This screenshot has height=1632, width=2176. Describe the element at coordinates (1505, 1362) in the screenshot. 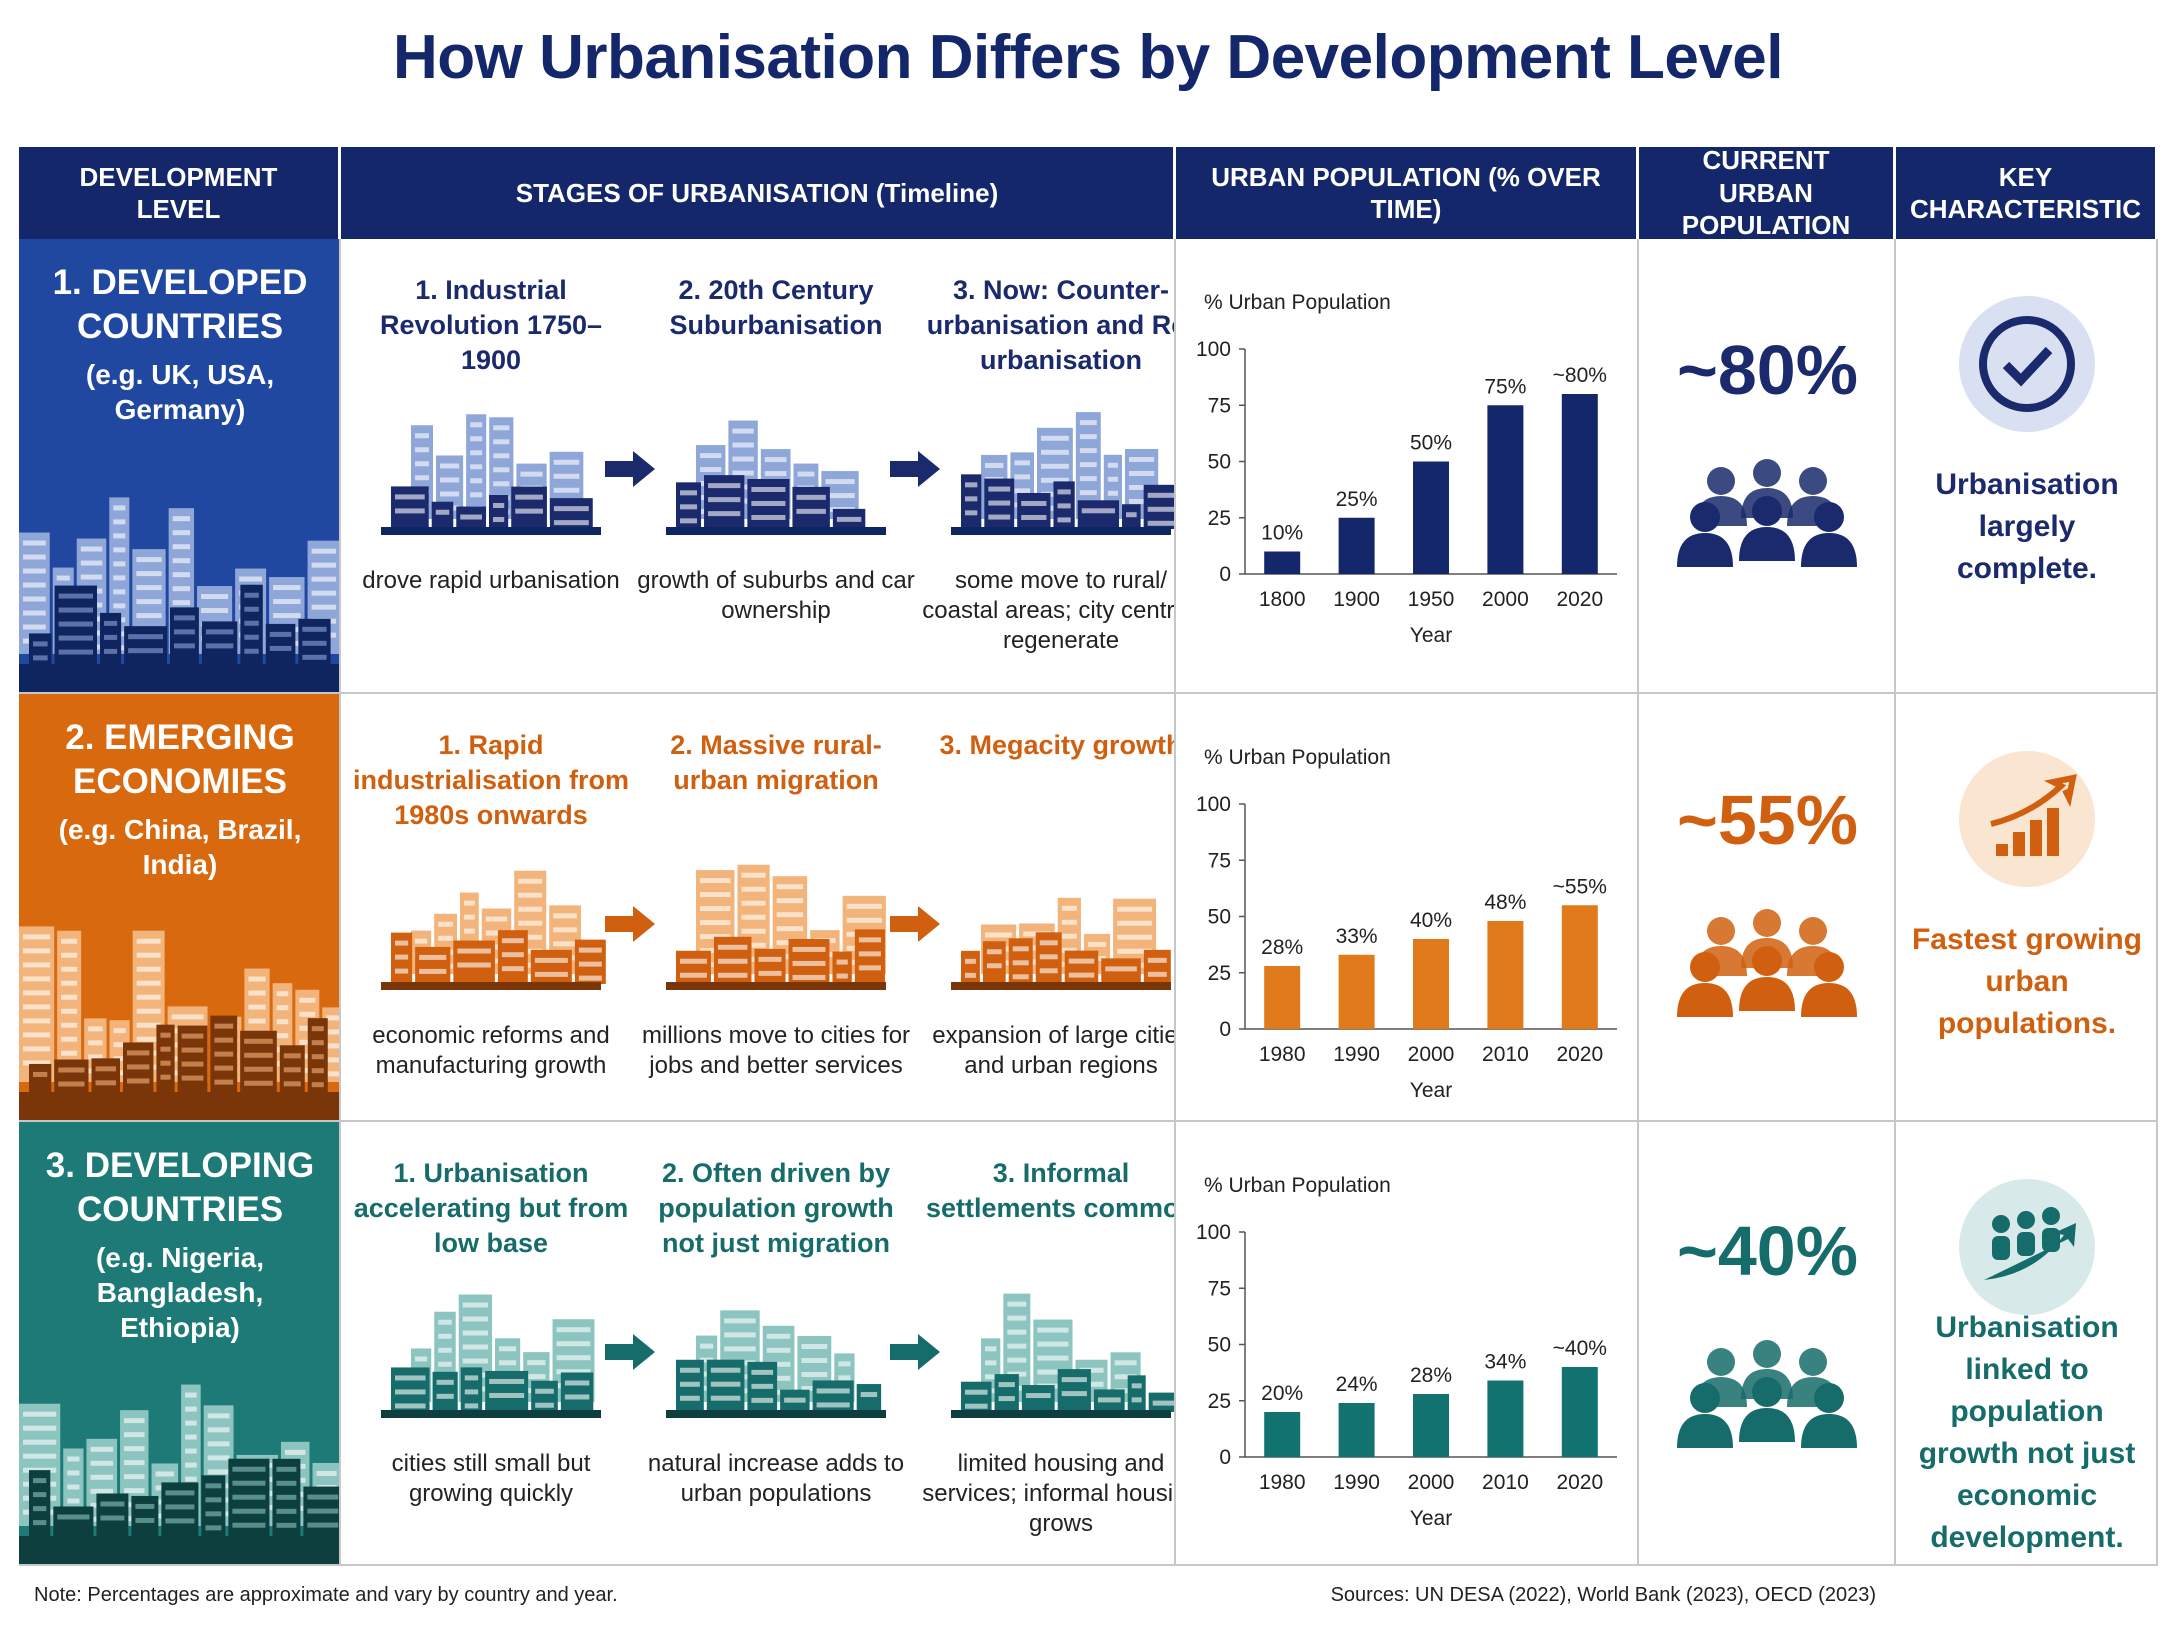

I see `value-label: 34%` at that location.